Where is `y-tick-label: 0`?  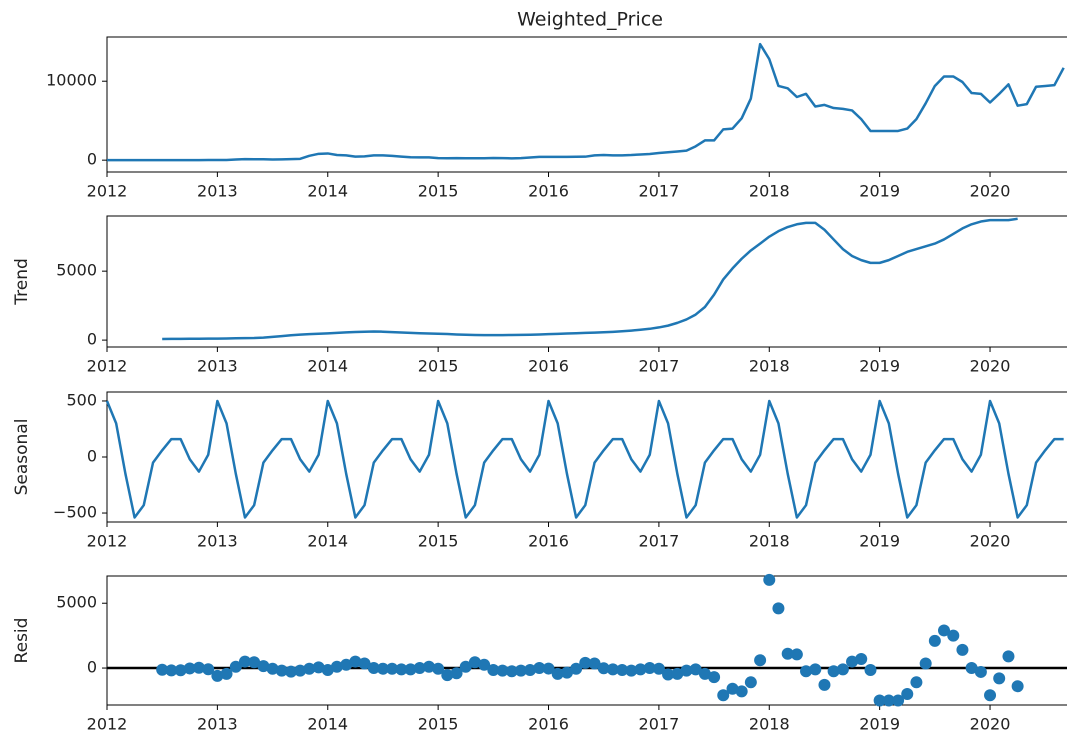
y-tick-label: 0 is located at coordinates (92, 159).